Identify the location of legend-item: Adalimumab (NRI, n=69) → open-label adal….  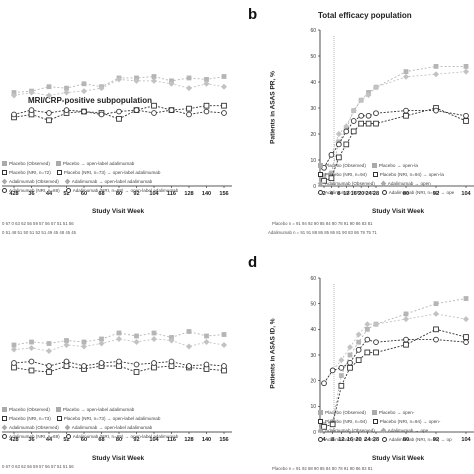
(122, 190).